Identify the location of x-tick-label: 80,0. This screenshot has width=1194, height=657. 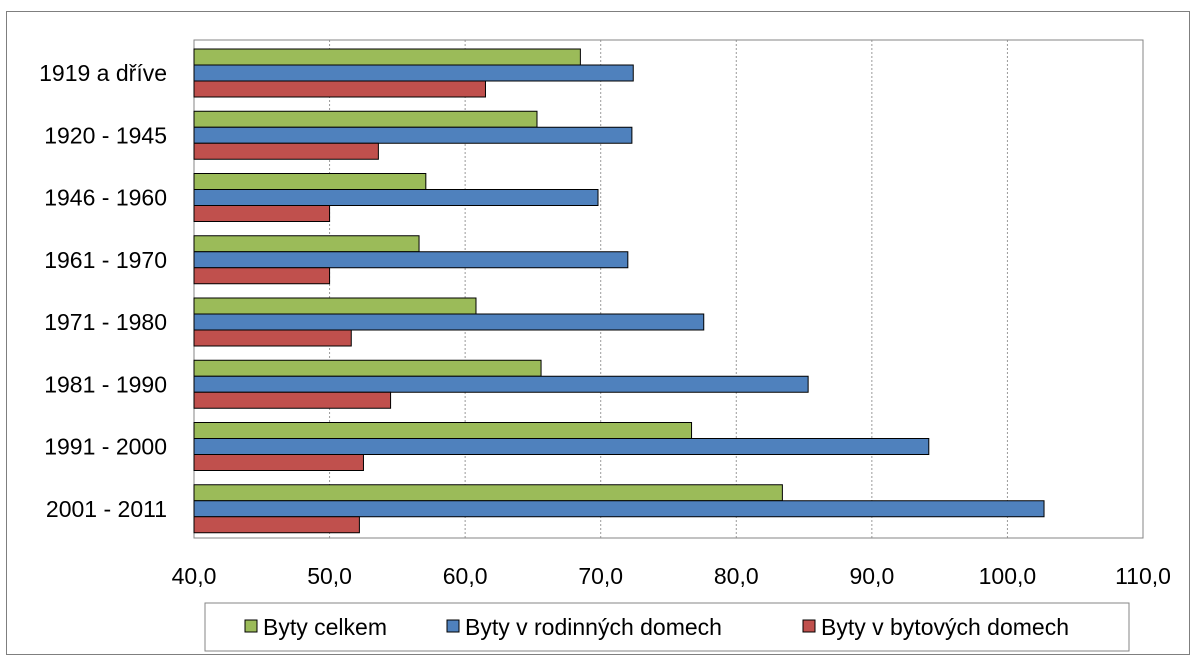
(736, 576).